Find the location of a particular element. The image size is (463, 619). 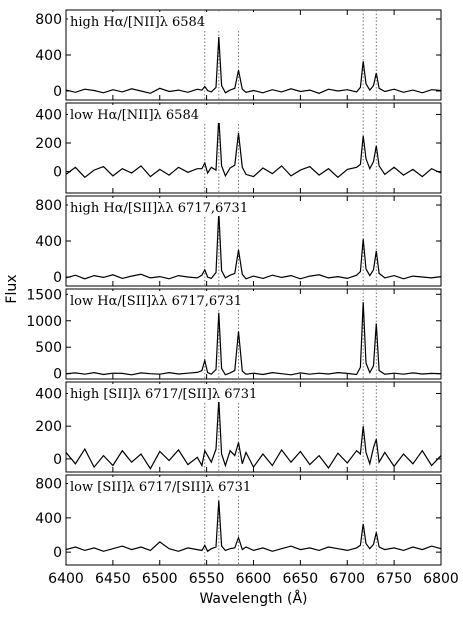

y-tick-label: 1000 is located at coordinates (44, 322).